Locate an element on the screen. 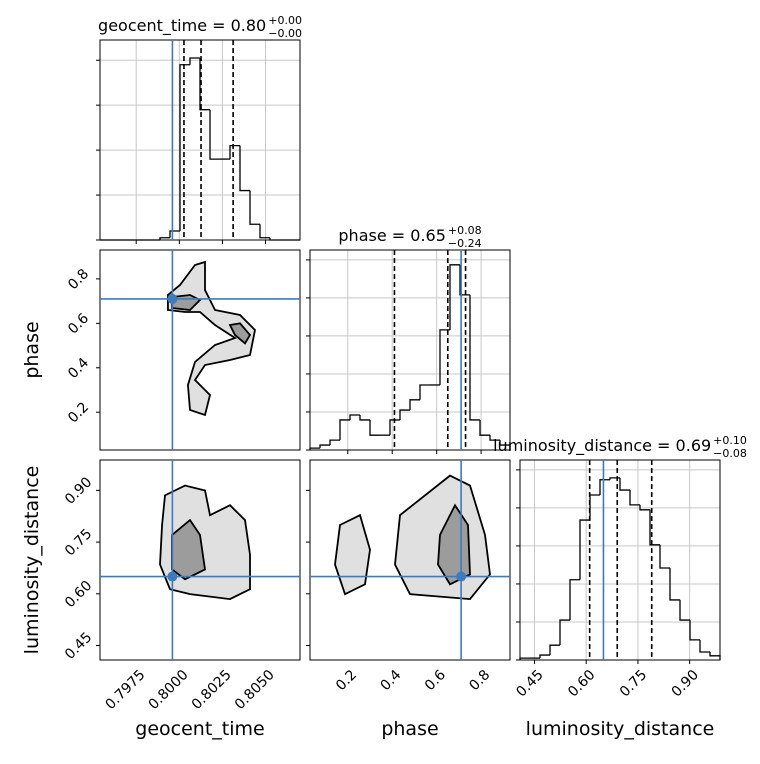 This screenshot has height=764, width=760. y-tick-label: 0.8 is located at coordinates (78, 279).